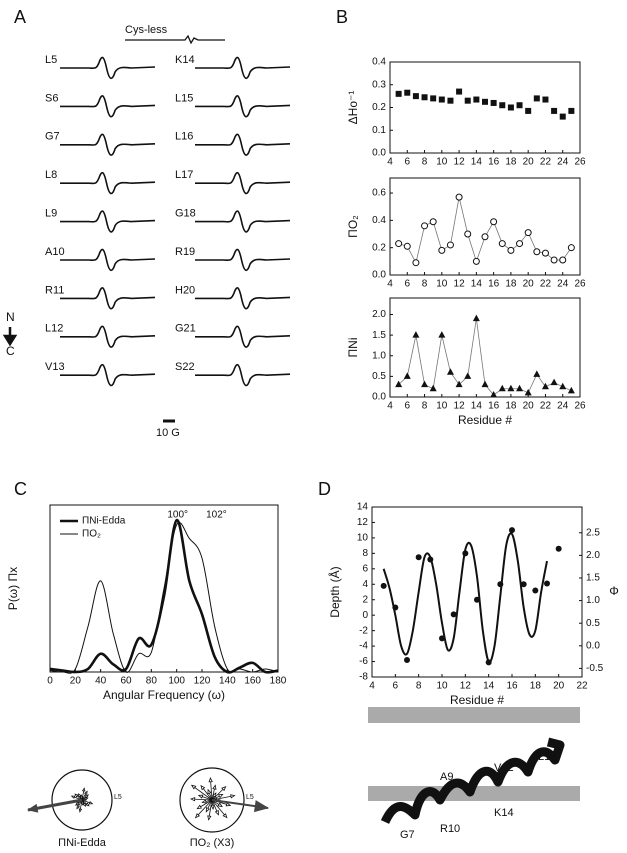 The width and height of the screenshot is (627, 853). Describe the element at coordinates (334, 591) in the screenshot. I see `y-axis-label: Depth (Å)` at that location.